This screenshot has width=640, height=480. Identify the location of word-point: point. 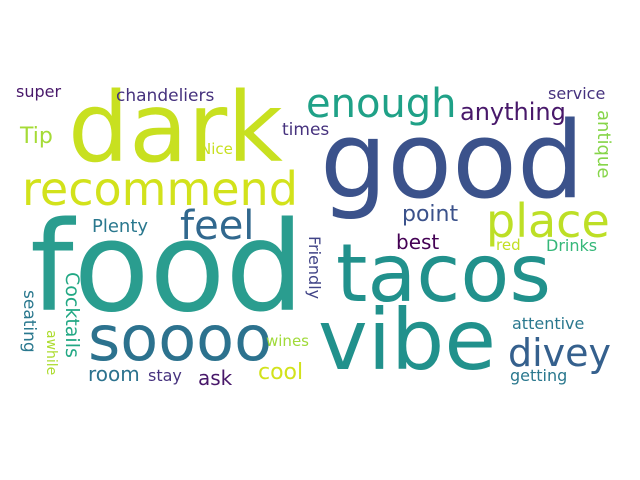
(430, 214).